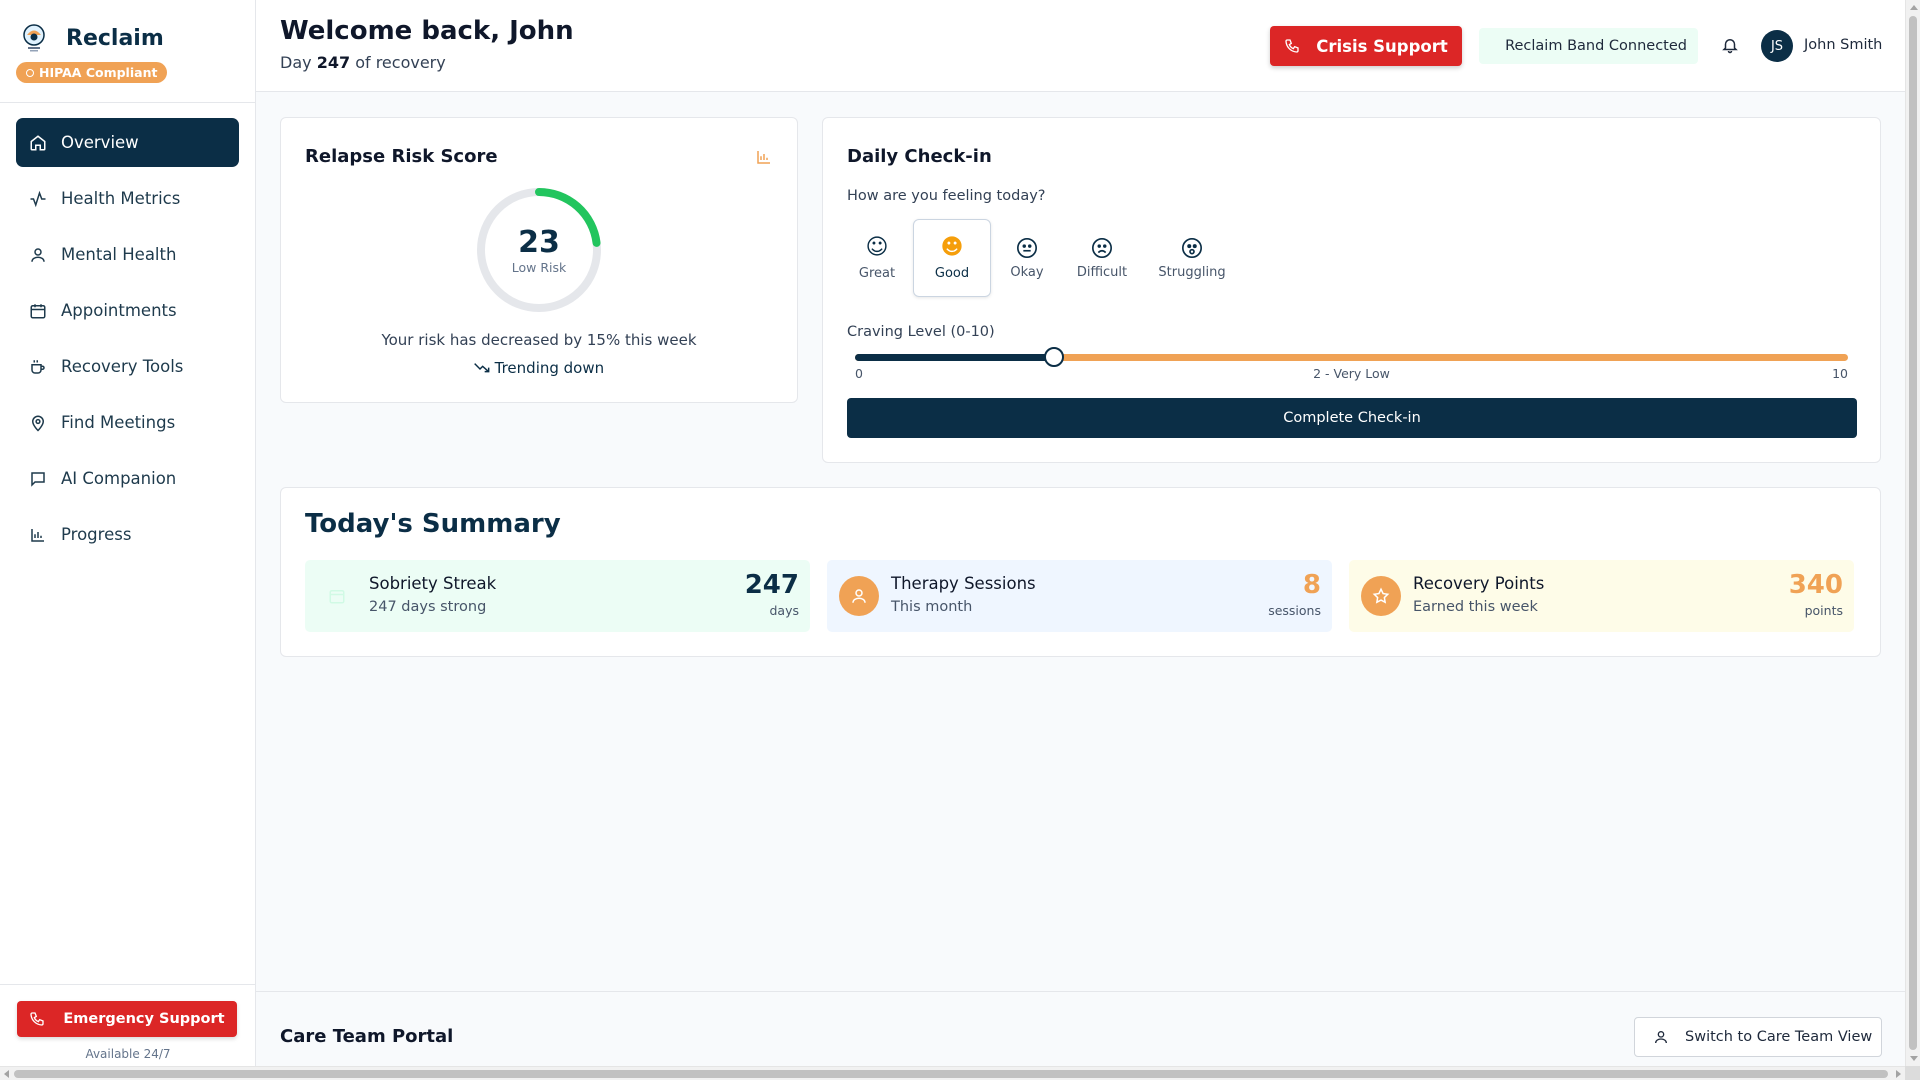 This screenshot has width=1920, height=1080. I want to click on sidebar-item-mental-health: Mental Health, so click(127, 254).